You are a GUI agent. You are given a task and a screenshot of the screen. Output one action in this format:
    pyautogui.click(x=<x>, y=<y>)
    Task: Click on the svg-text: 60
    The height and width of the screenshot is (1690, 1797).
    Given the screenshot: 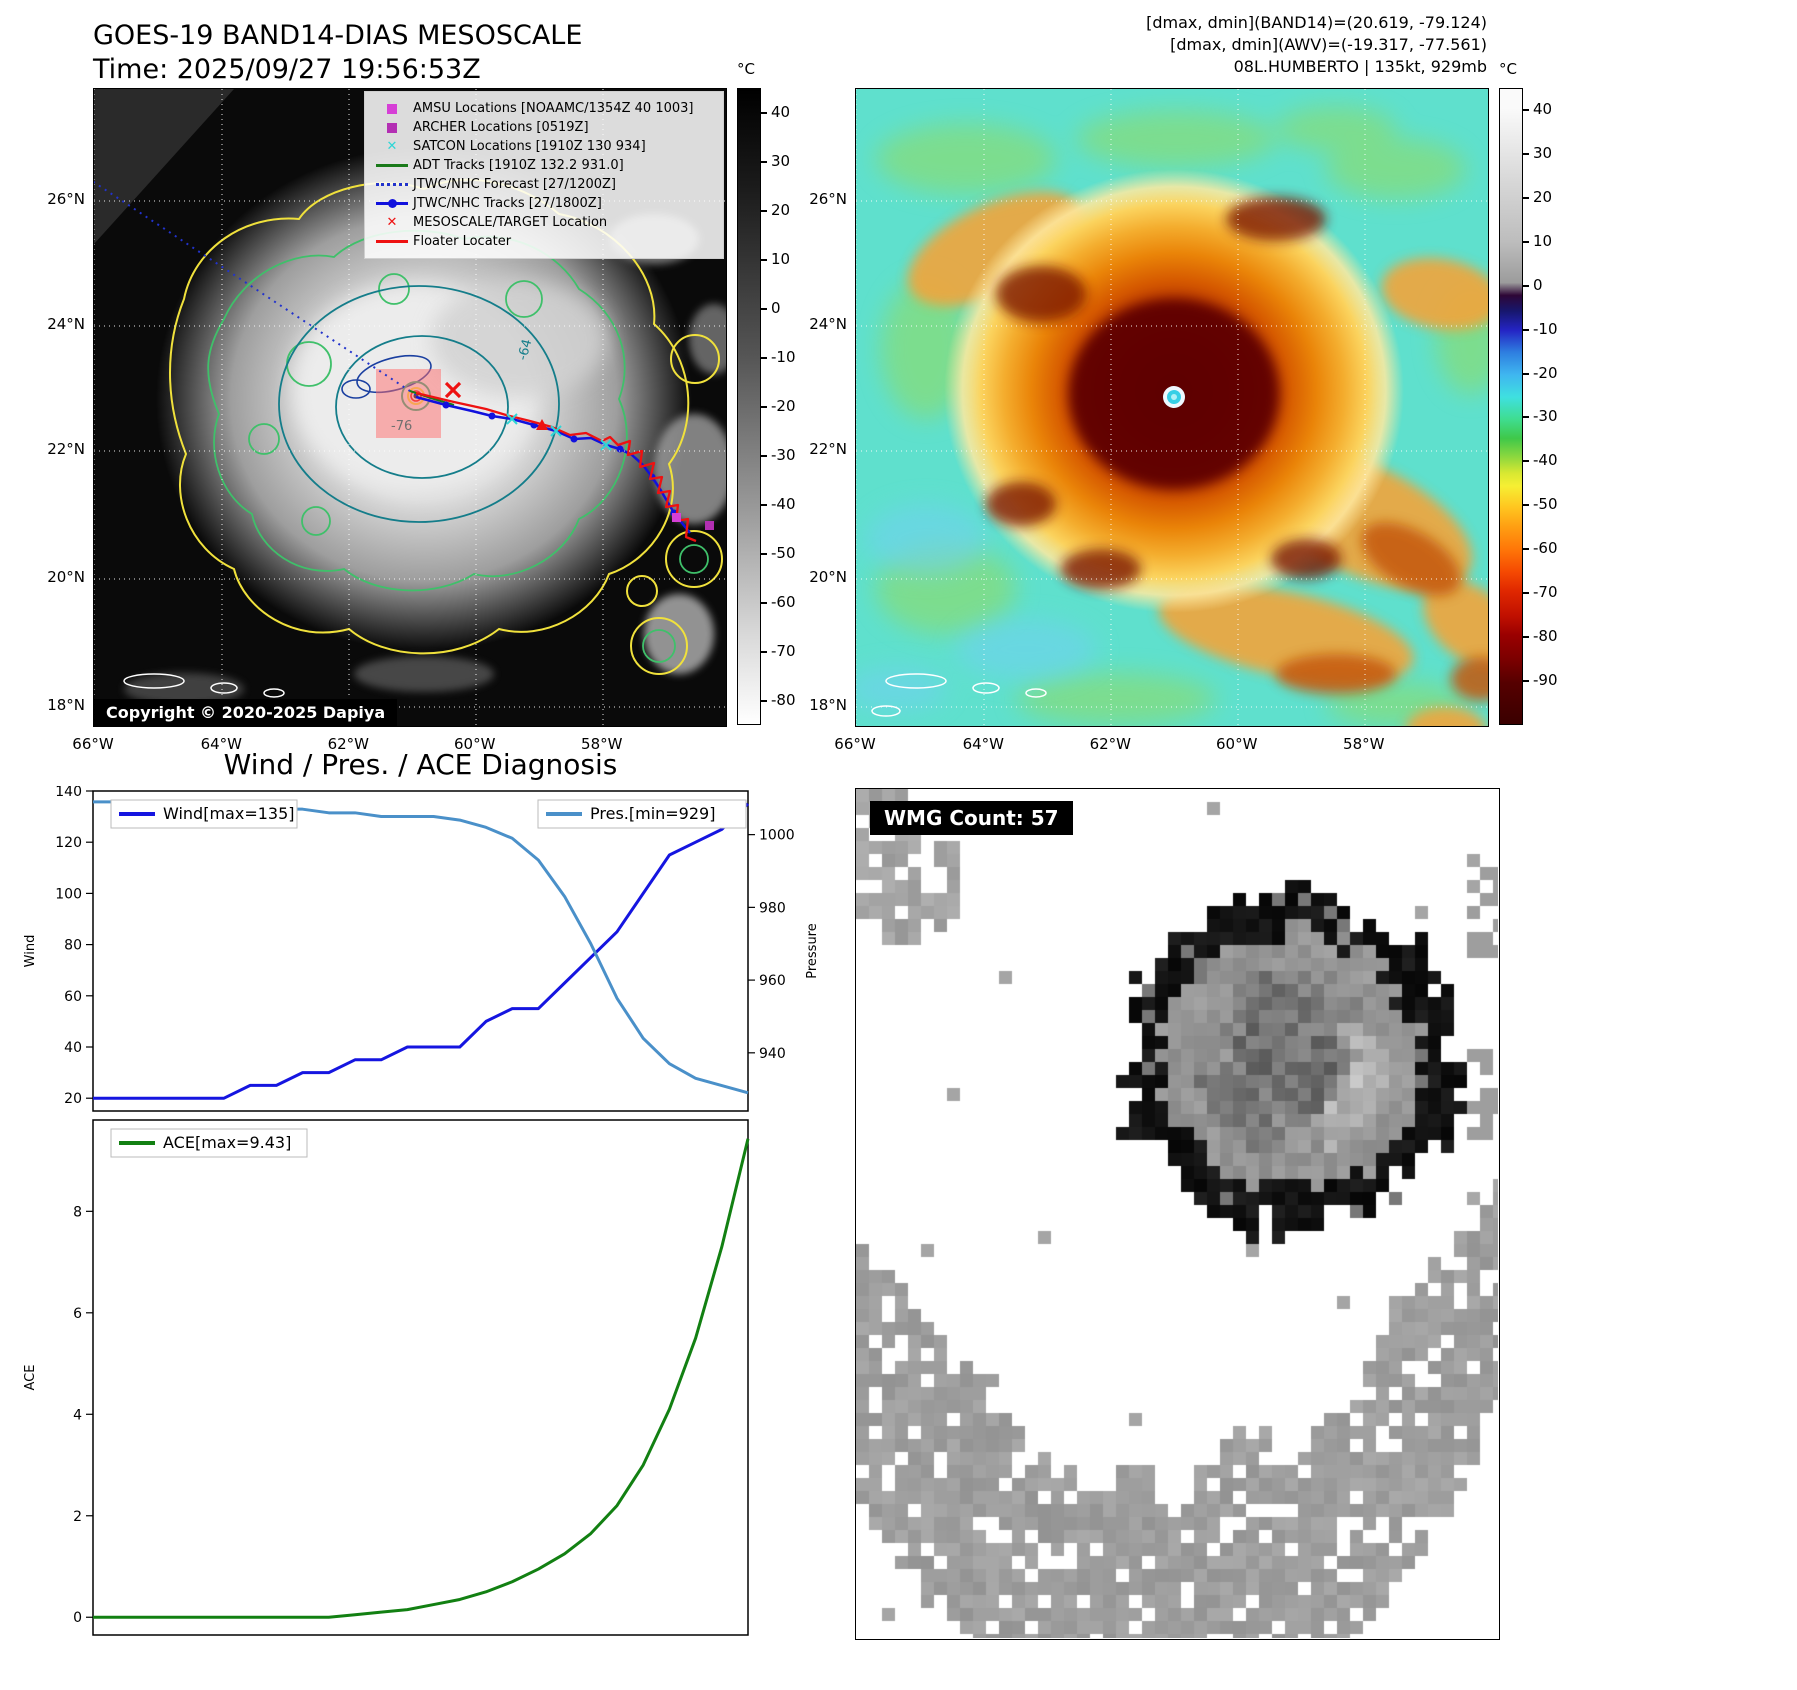 What is the action you would take?
    pyautogui.click(x=73, y=997)
    